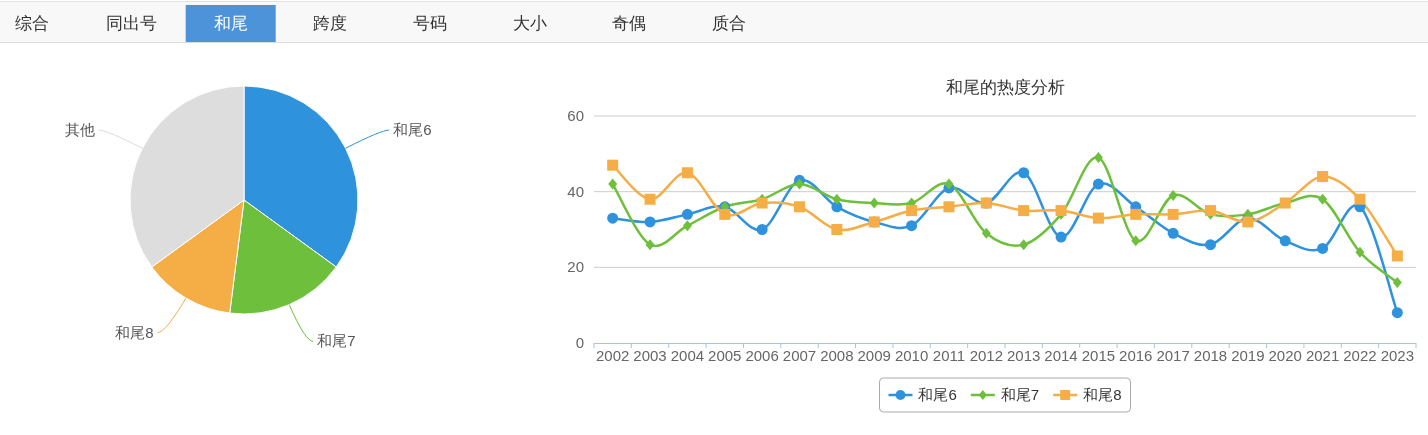 The height and width of the screenshot is (435, 1428). What do you see at coordinates (687, 355) in the screenshot?
I see `x-tick-label: 2004` at bounding box center [687, 355].